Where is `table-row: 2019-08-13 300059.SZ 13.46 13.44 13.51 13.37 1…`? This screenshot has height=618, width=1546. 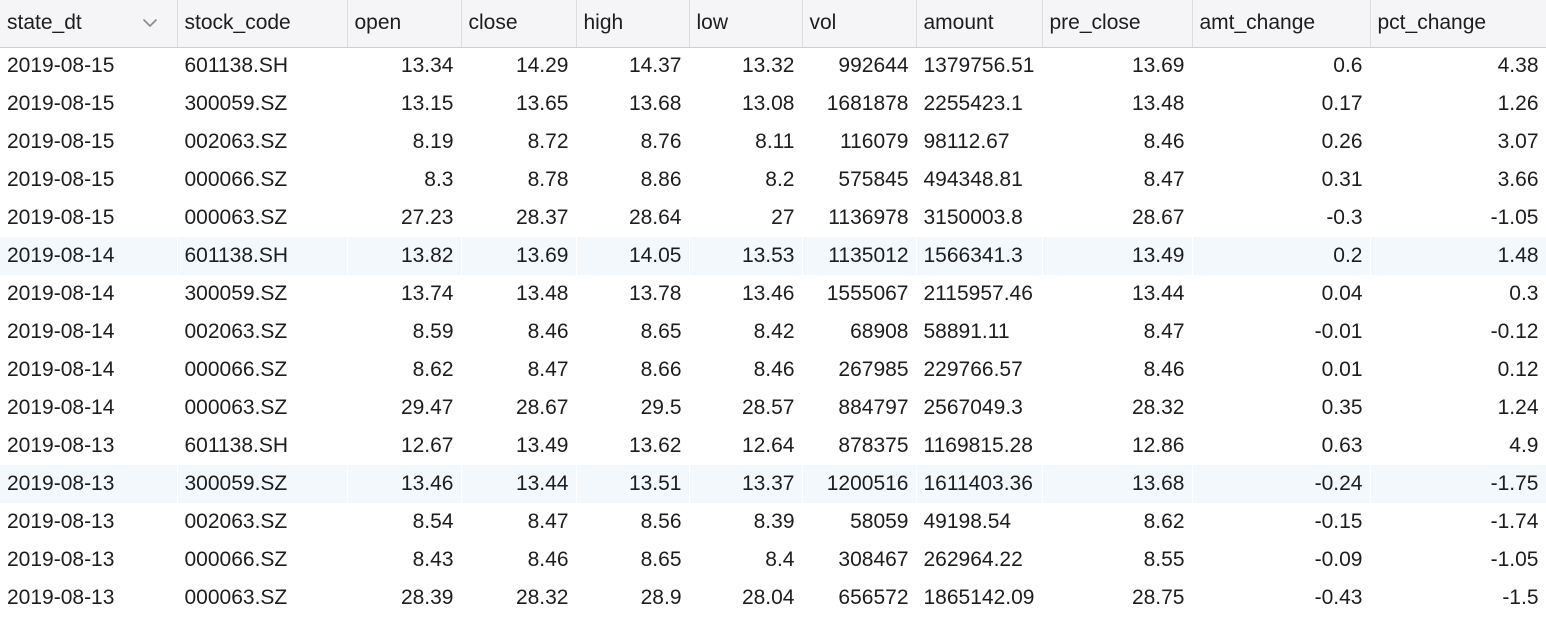
table-row: 2019-08-13 300059.SZ 13.46 13.44 13.51 13.37 1… is located at coordinates (773, 484).